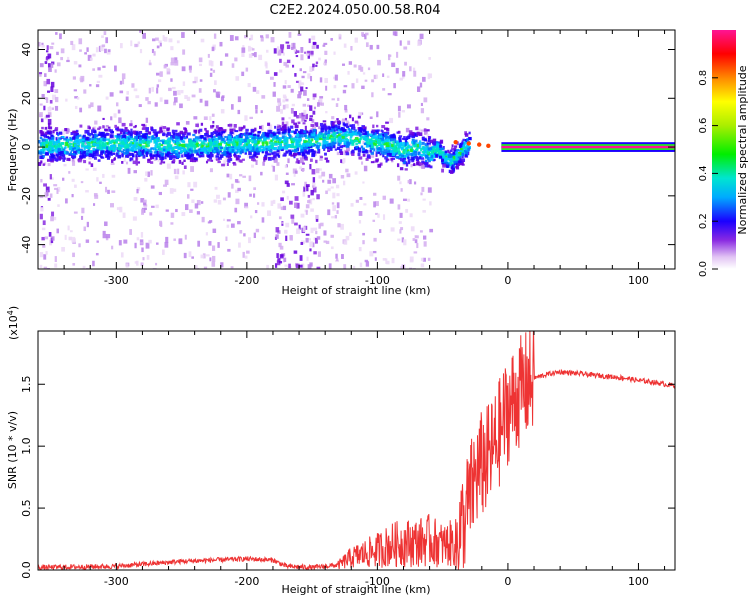 The height and width of the screenshot is (600, 750). Describe the element at coordinates (488, 146) in the screenshot. I see `heat-peak` at that location.